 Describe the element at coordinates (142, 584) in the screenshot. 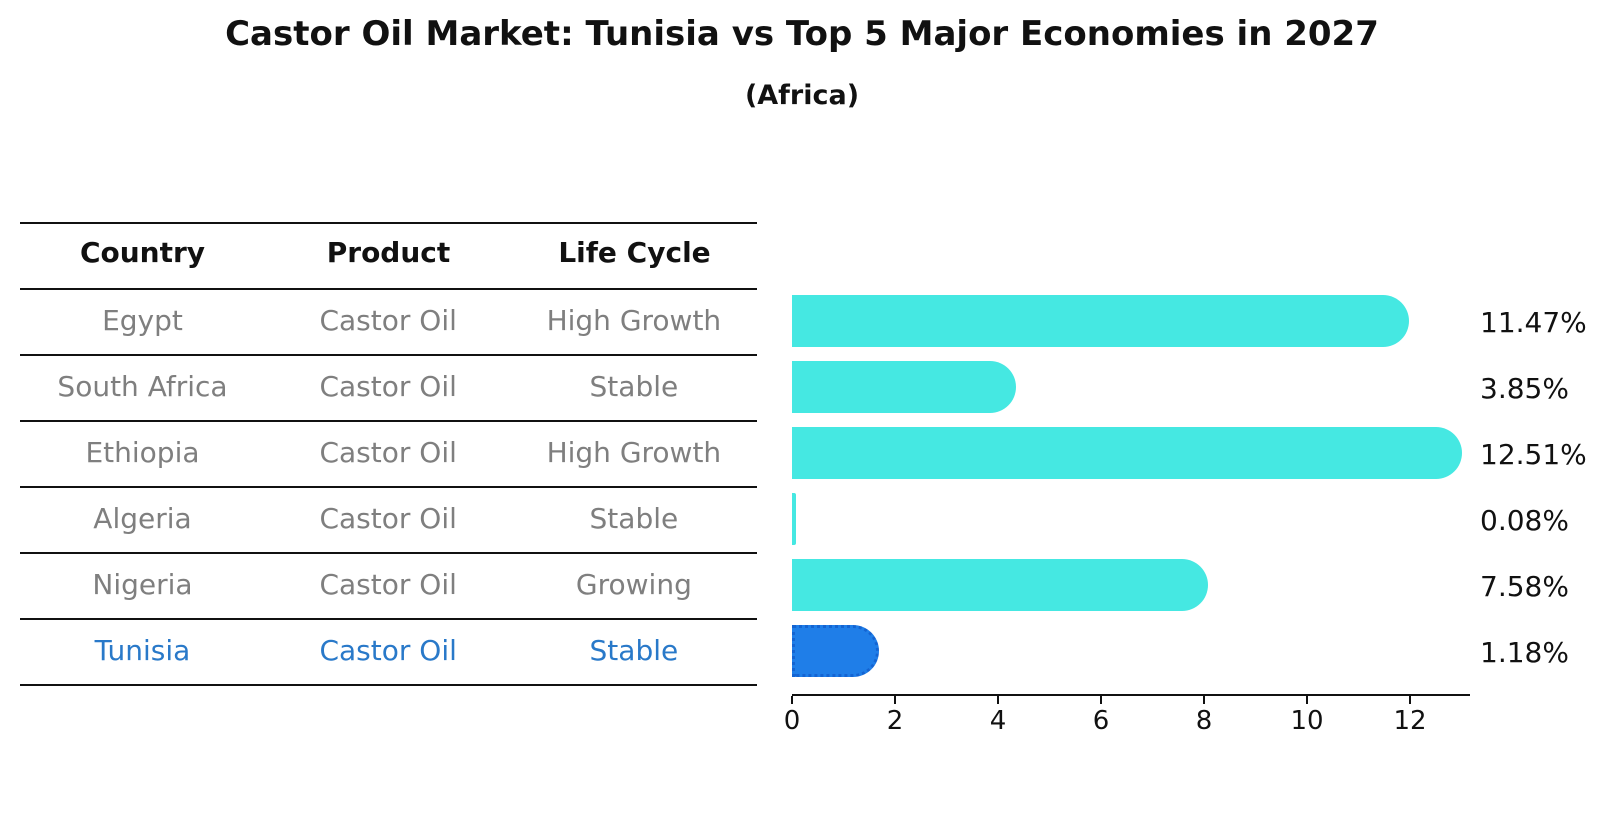

I see `table-cell-country: Nigeria` at that location.